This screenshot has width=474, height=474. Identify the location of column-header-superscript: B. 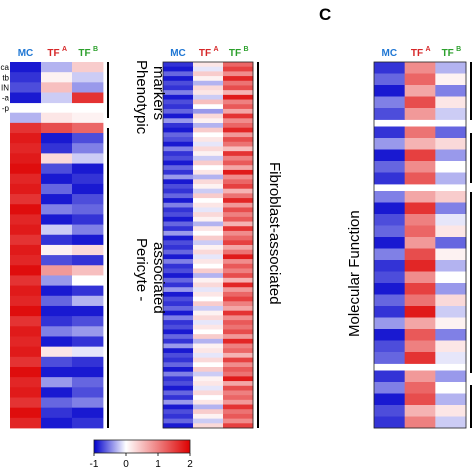
(95, 49).